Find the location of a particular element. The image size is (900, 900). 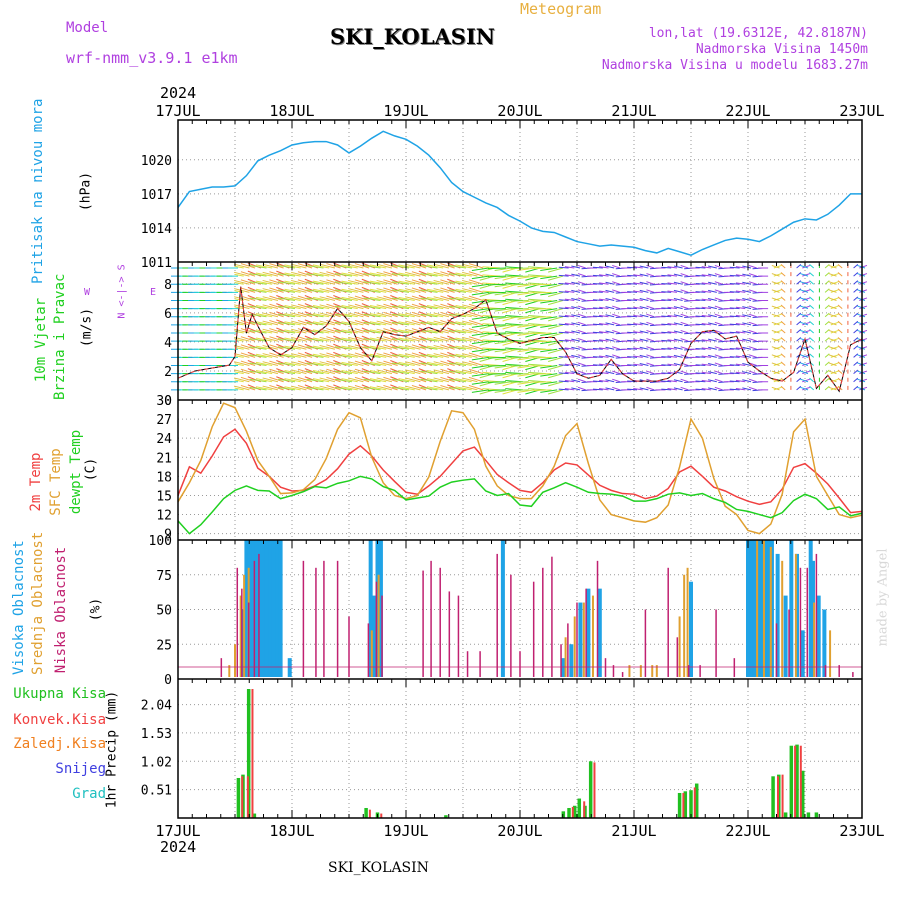

pressure-tick-label: 1020 is located at coordinates (156, 161).